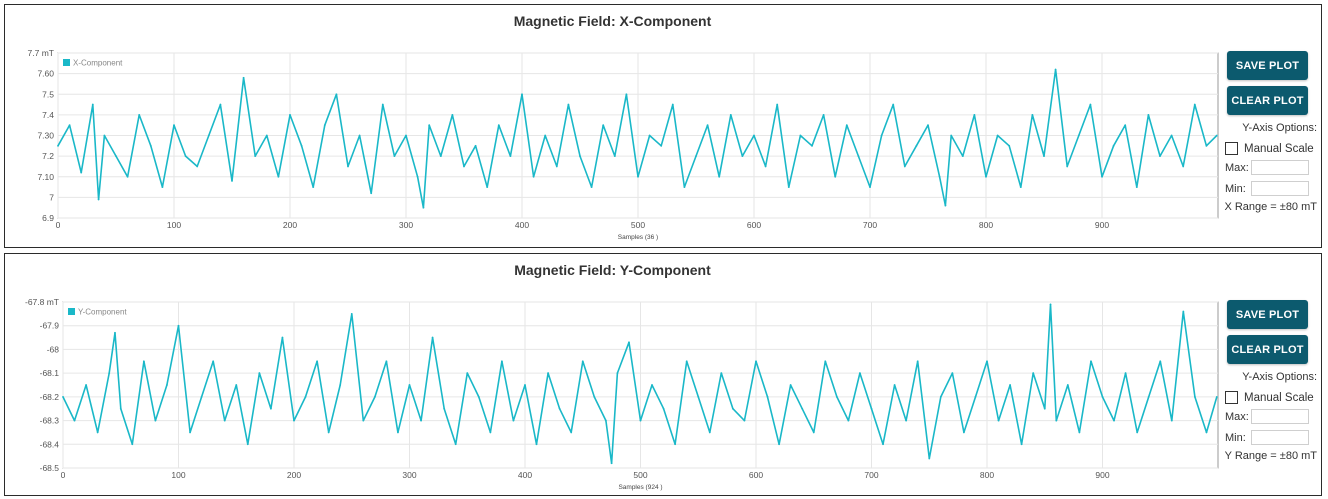 Image resolution: width=1328 pixels, height=499 pixels. I want to click on x-axis-label: Samples (924 ), so click(640, 487).